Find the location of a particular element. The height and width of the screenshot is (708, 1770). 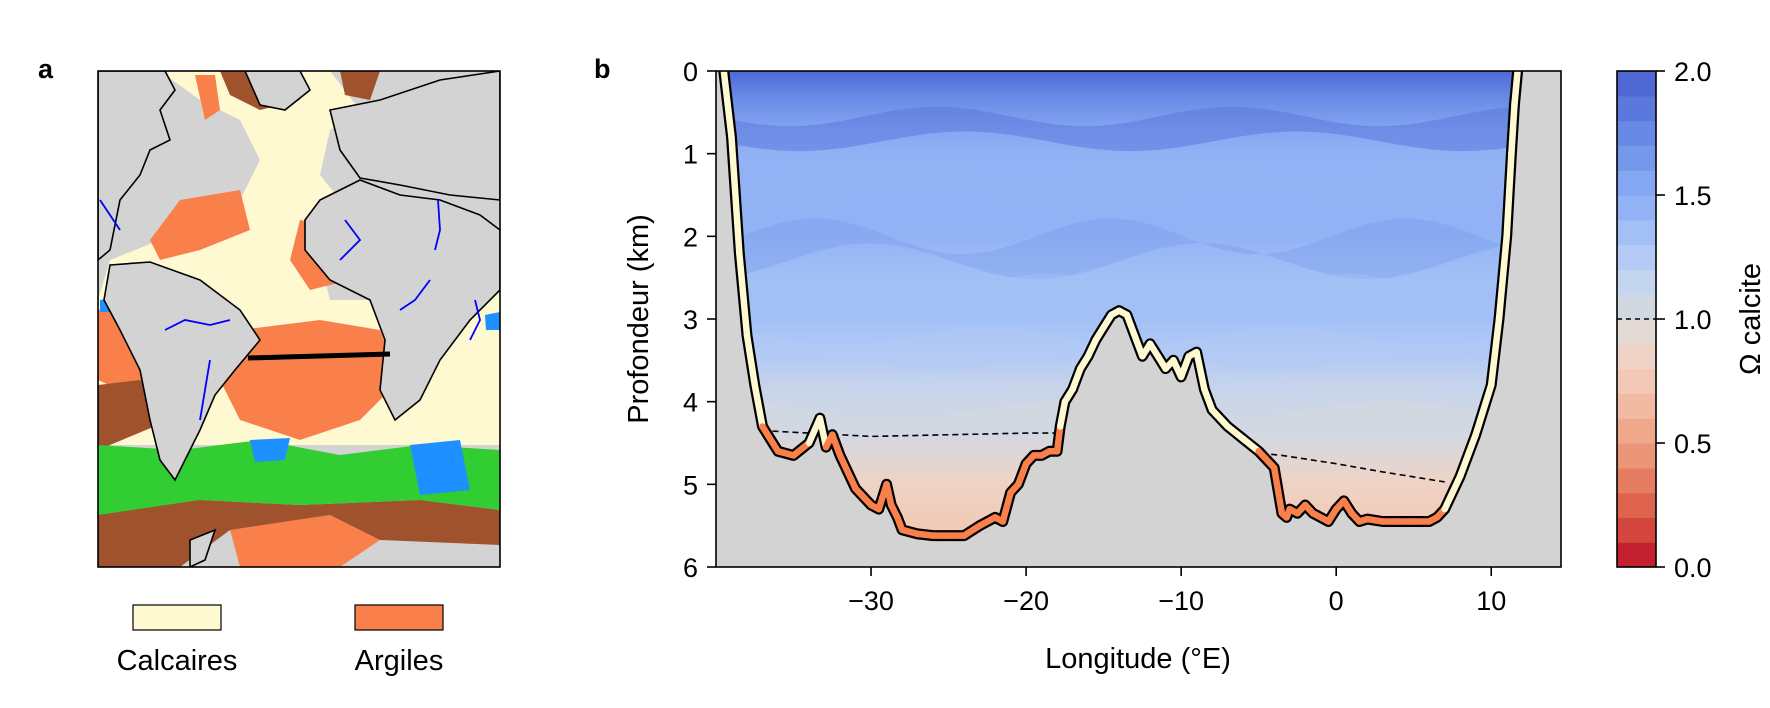

africa-landmass is located at coordinates (402, 300).